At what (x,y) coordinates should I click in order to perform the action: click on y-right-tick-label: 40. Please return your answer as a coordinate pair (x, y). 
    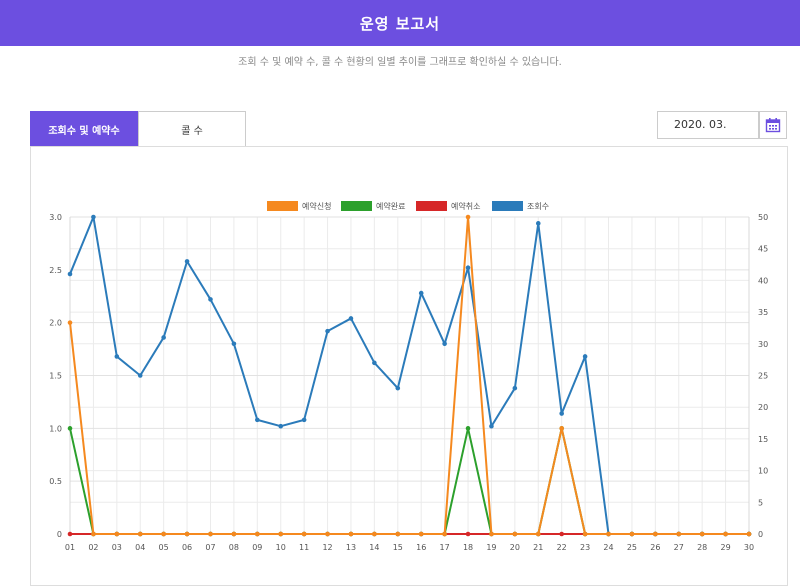
    Looking at the image, I should click on (763, 280).